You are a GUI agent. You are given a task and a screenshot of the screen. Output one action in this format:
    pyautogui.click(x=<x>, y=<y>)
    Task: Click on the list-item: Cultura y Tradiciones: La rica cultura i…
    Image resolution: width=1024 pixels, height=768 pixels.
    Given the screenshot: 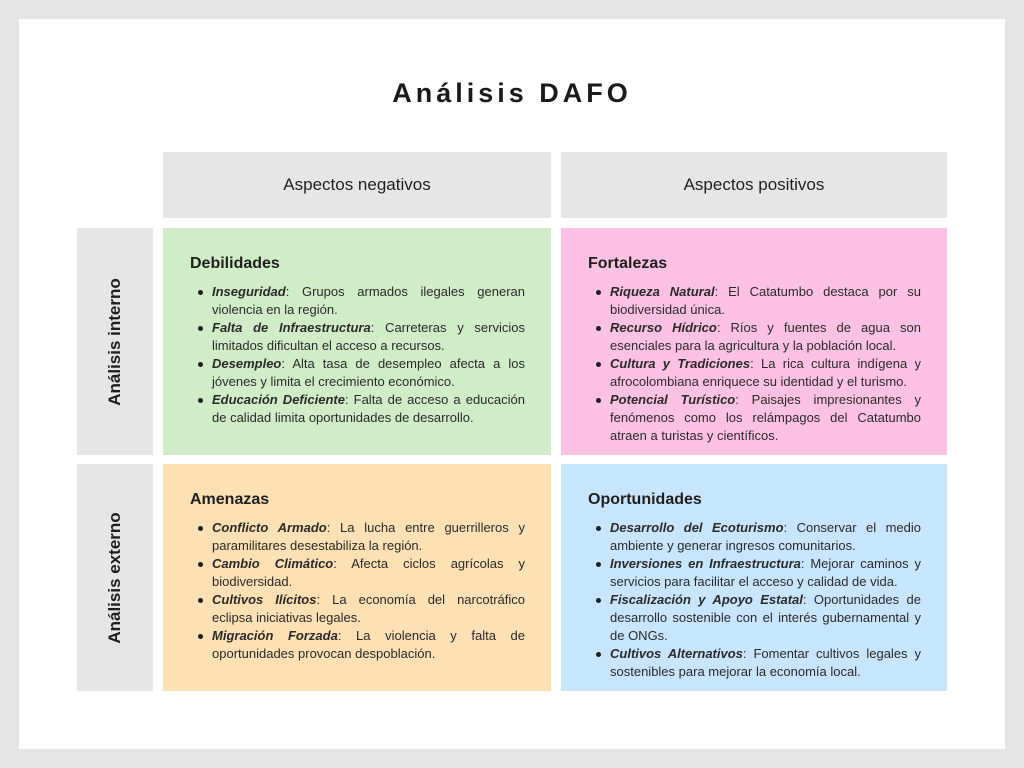 What is the action you would take?
    pyautogui.click(x=759, y=373)
    